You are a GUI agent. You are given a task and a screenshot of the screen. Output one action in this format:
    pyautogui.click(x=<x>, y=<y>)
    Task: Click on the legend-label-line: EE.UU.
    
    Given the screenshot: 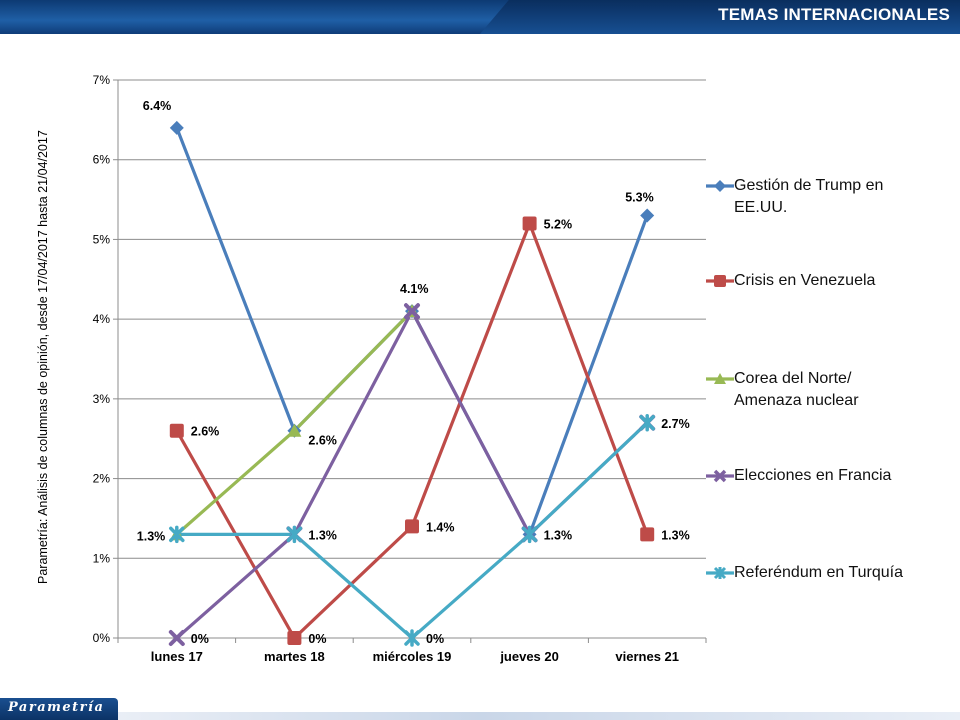 What is the action you would take?
    pyautogui.click(x=761, y=207)
    